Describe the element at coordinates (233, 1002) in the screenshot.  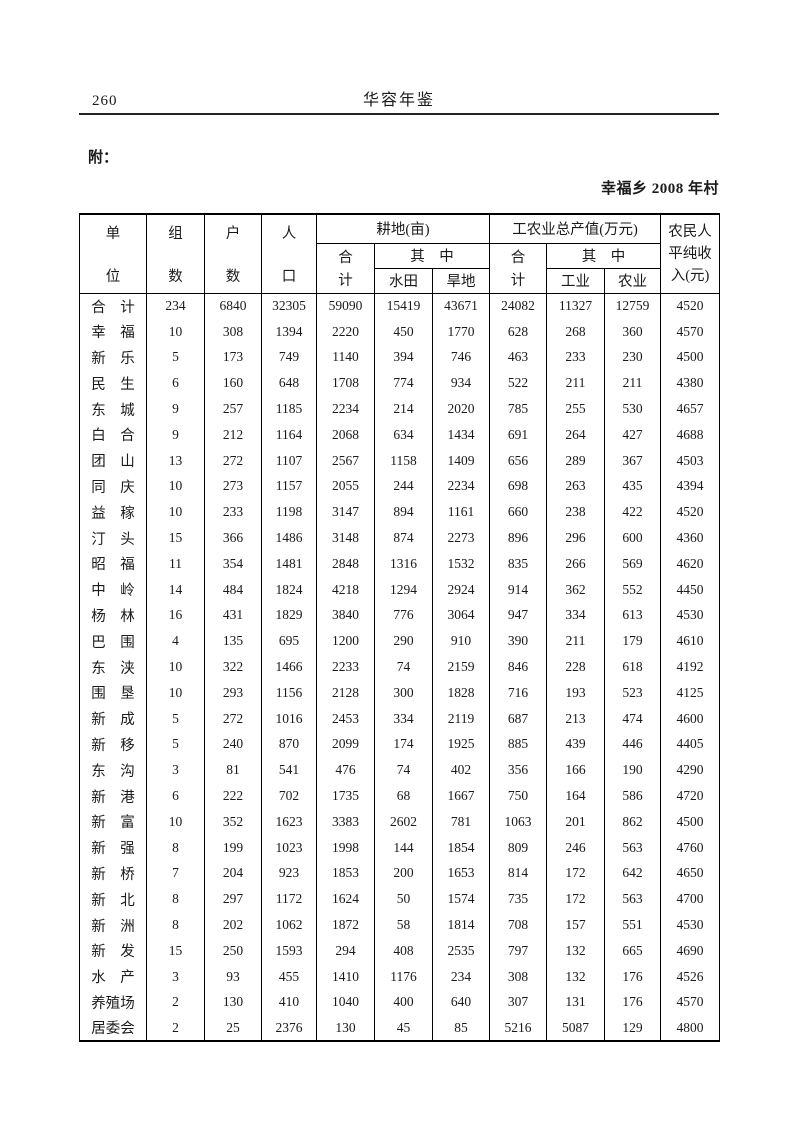
I see `row-value: 130` at that location.